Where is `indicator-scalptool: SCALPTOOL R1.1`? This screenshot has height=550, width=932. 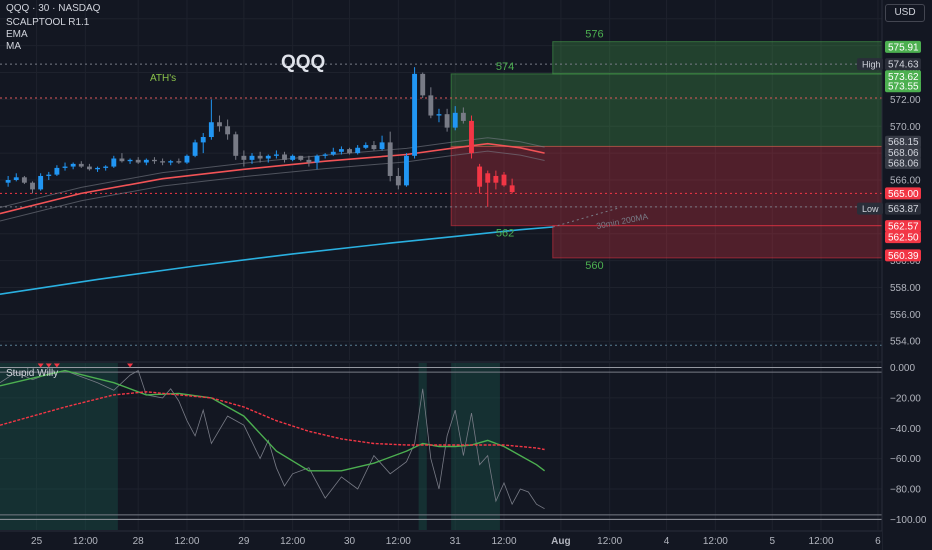
indicator-scalptool: SCALPTOOL R1.1 is located at coordinates (48, 22).